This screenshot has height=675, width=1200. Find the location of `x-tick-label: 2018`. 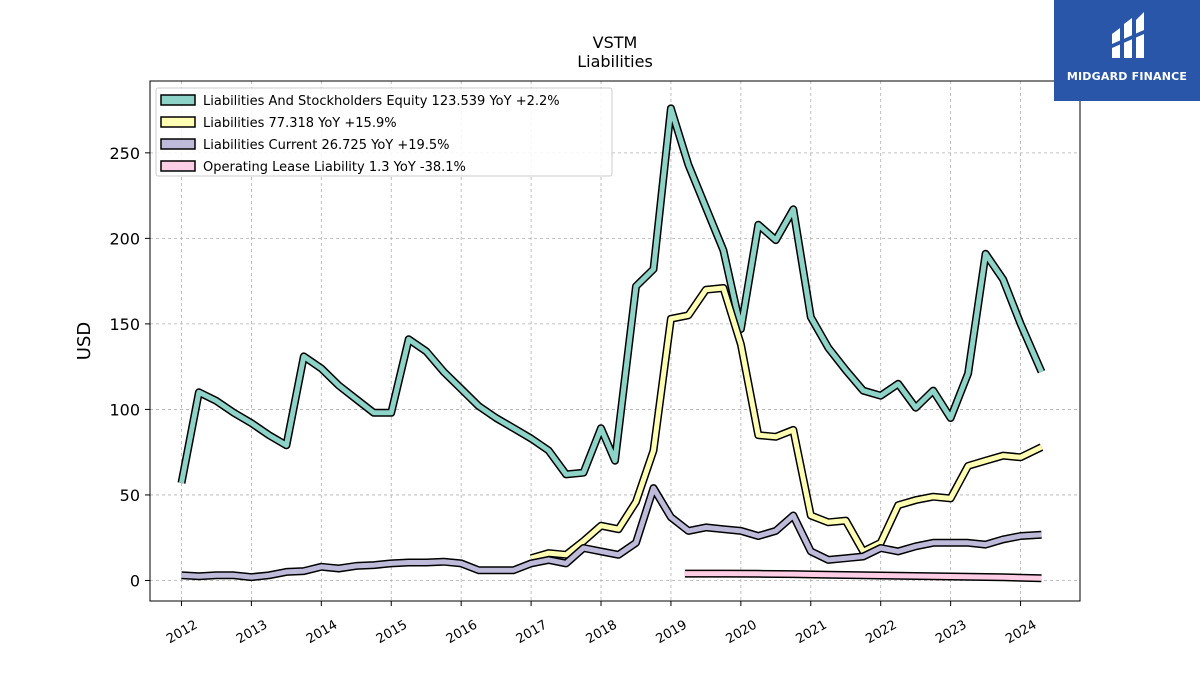

x-tick-label: 2018 is located at coordinates (602, 633).